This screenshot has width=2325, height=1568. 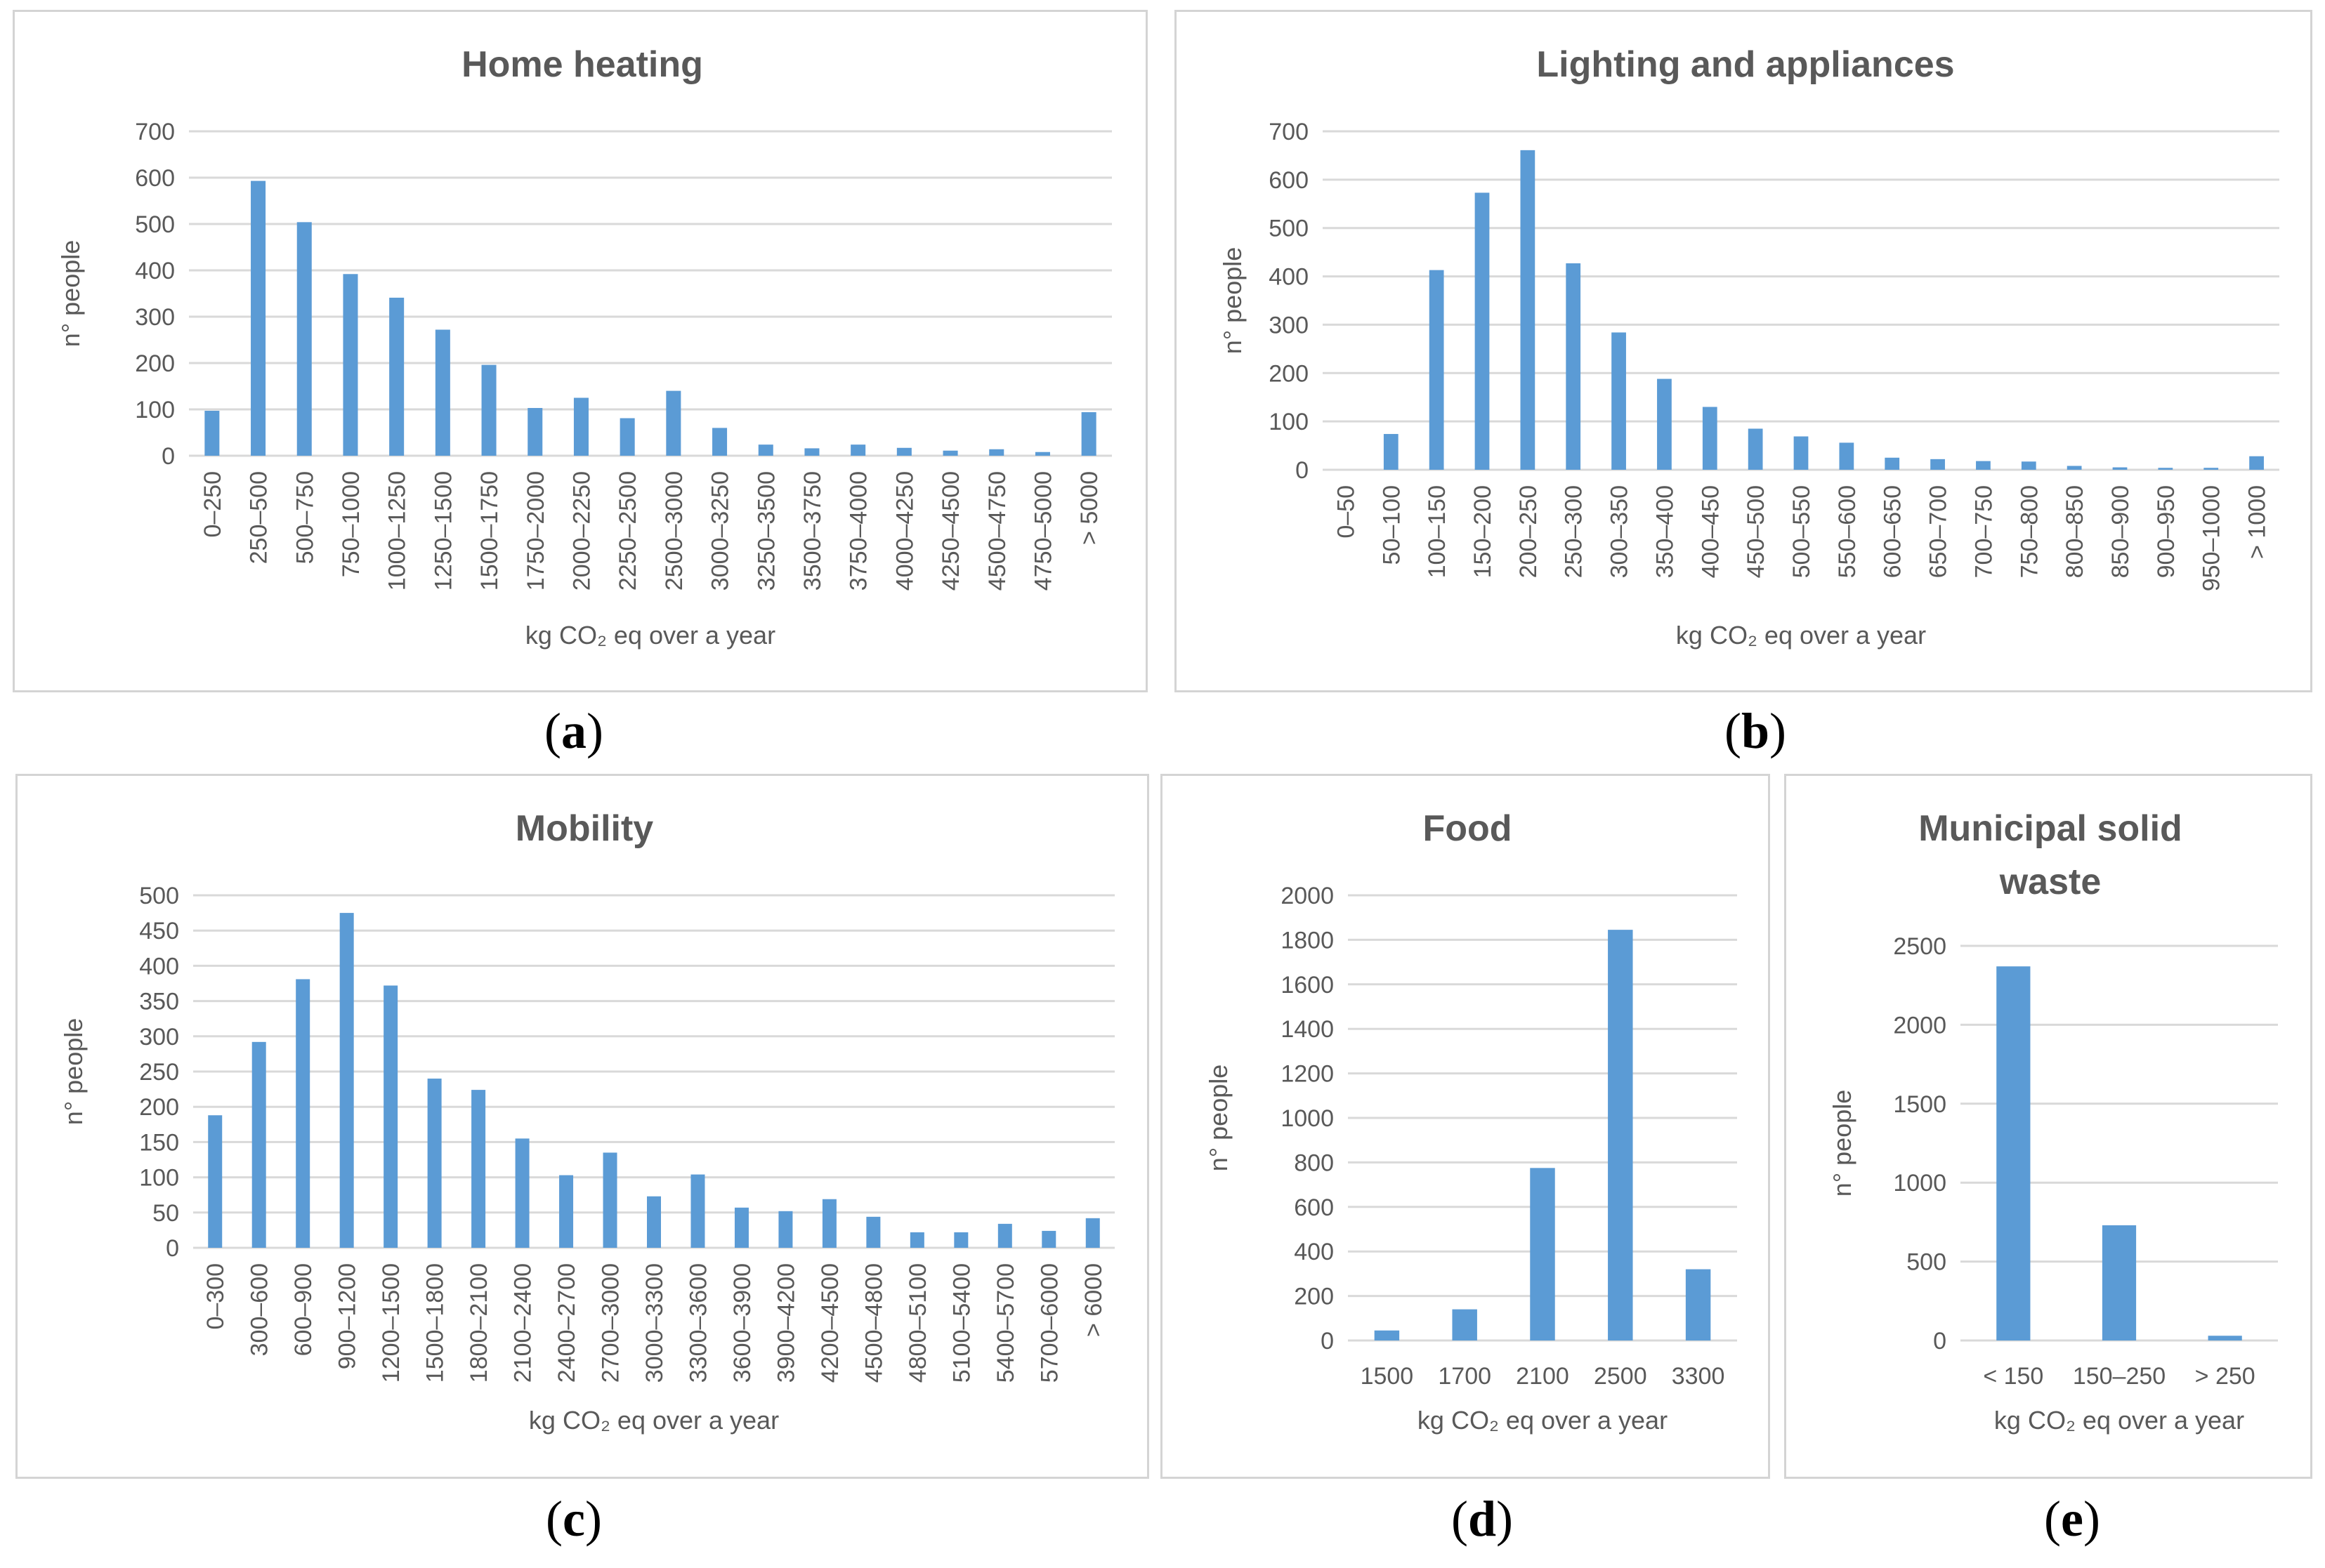 What do you see at coordinates (159, 1178) in the screenshot?
I see `y-tick-label: 100` at bounding box center [159, 1178].